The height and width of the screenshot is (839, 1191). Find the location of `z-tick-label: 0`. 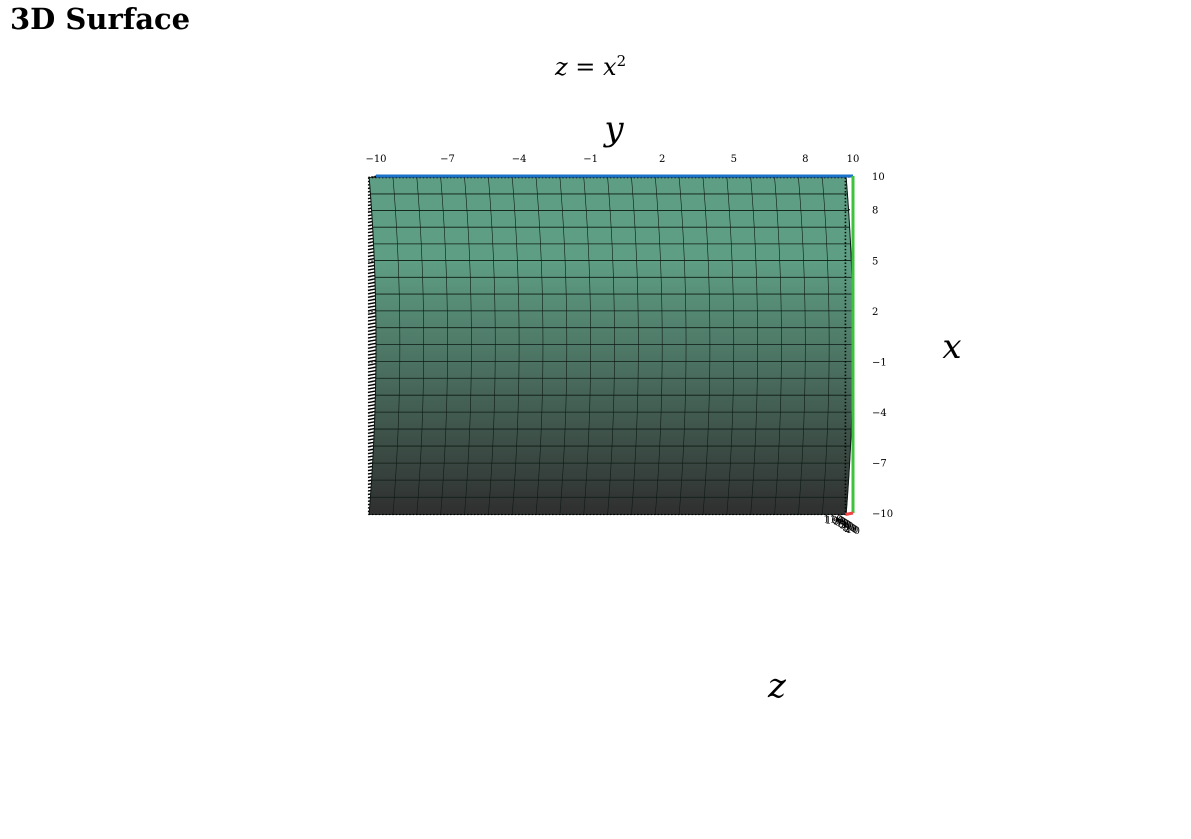

z-tick-label: 0 is located at coordinates (857, 531).